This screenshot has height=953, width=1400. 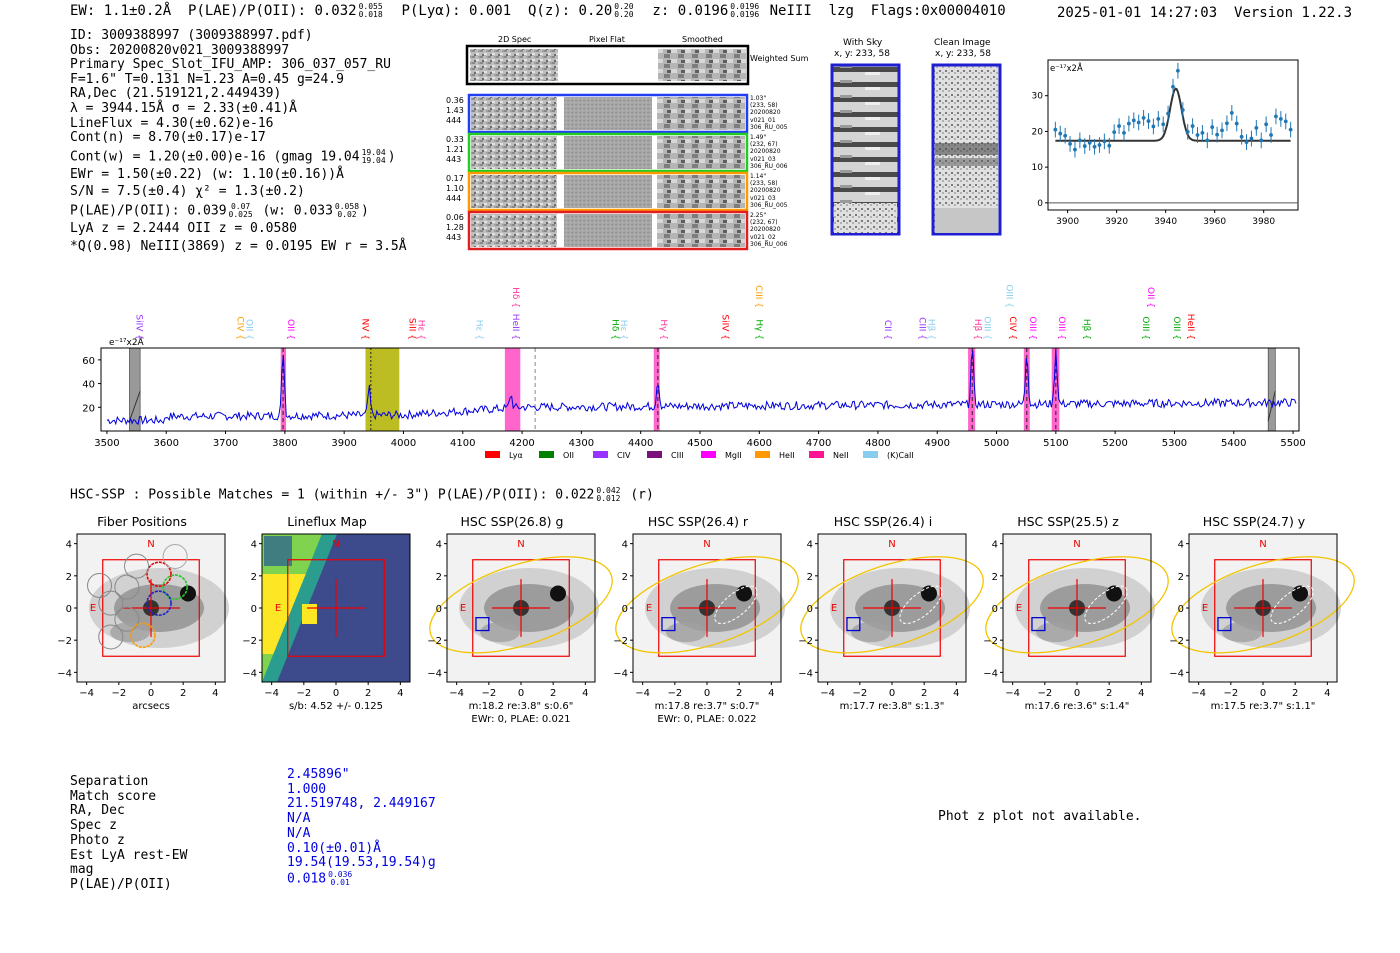 I want to click on legend-label: (K)CaII, so click(x=900, y=455).